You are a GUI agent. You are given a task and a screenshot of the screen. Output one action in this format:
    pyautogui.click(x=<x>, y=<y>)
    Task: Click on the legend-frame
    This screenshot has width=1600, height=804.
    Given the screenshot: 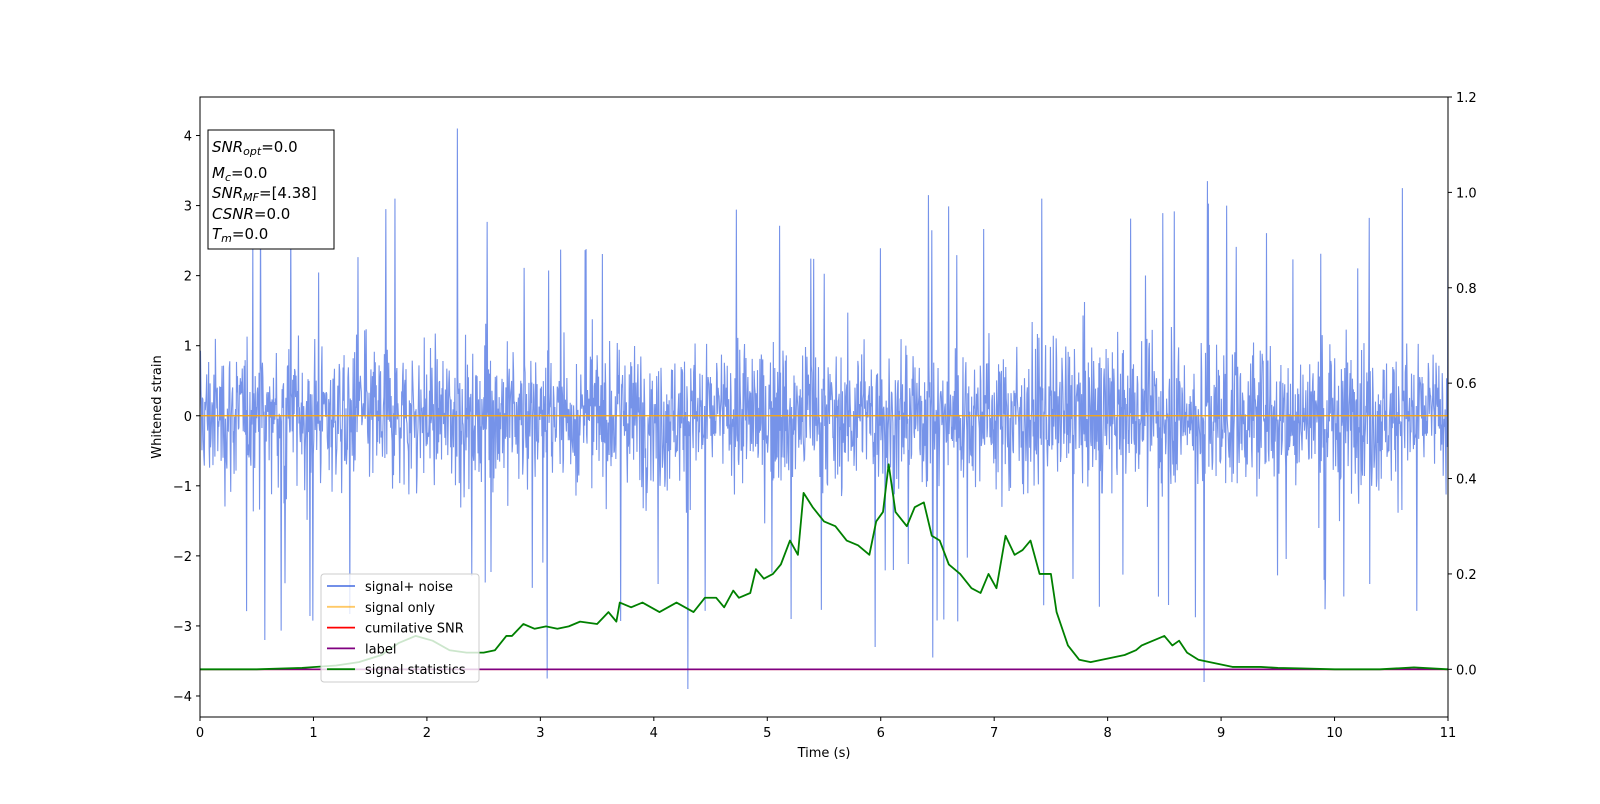 What is the action you would take?
    pyautogui.click(x=400, y=628)
    